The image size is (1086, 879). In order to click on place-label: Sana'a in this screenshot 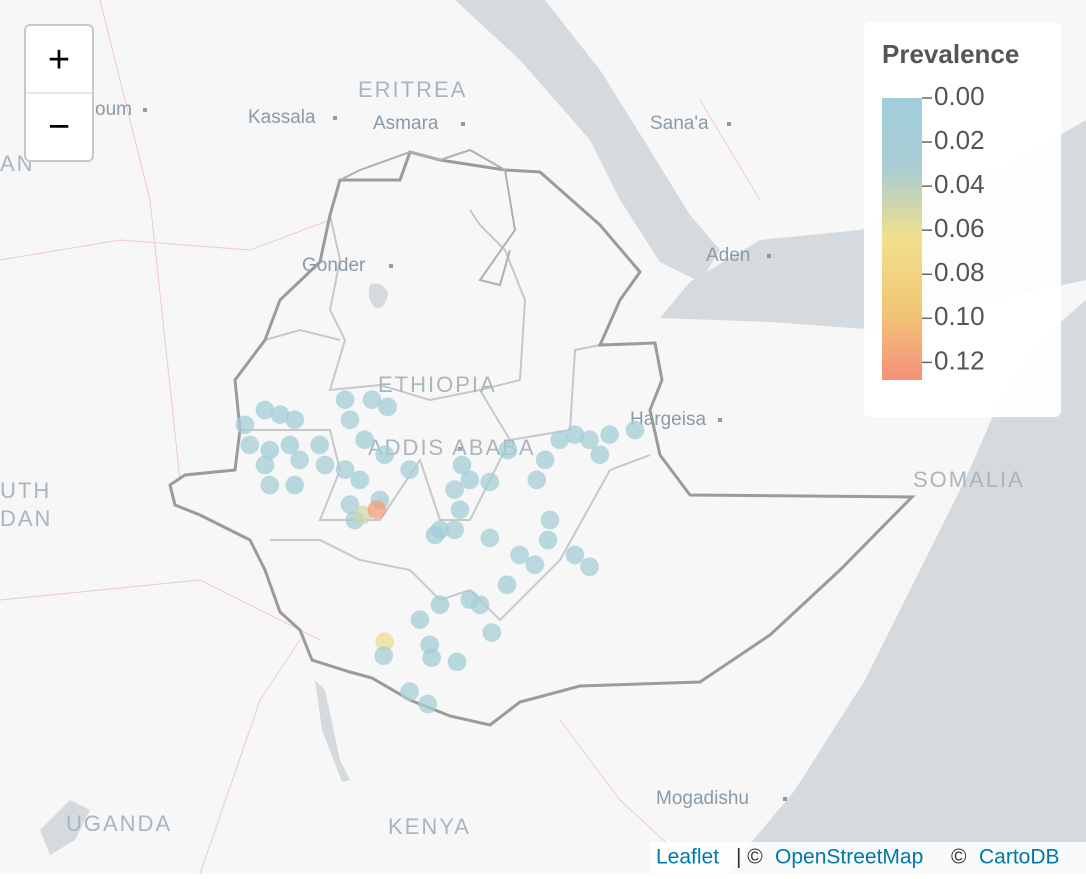, I will do `click(679, 123)`.